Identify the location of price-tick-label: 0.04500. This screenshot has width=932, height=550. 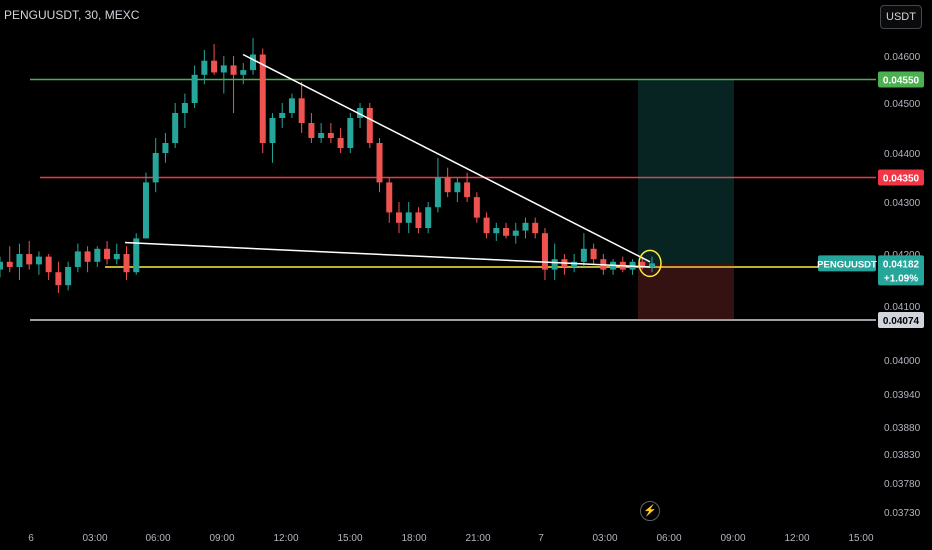
(902, 104).